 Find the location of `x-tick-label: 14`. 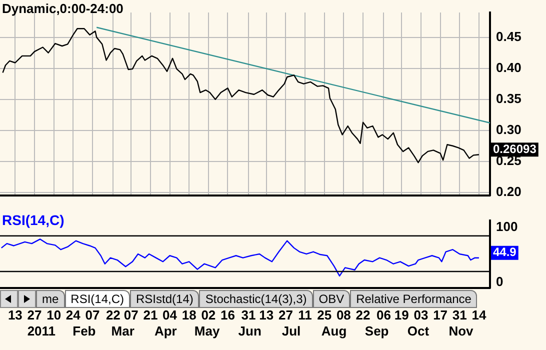

x-tick-label: 14 is located at coordinates (479, 314).